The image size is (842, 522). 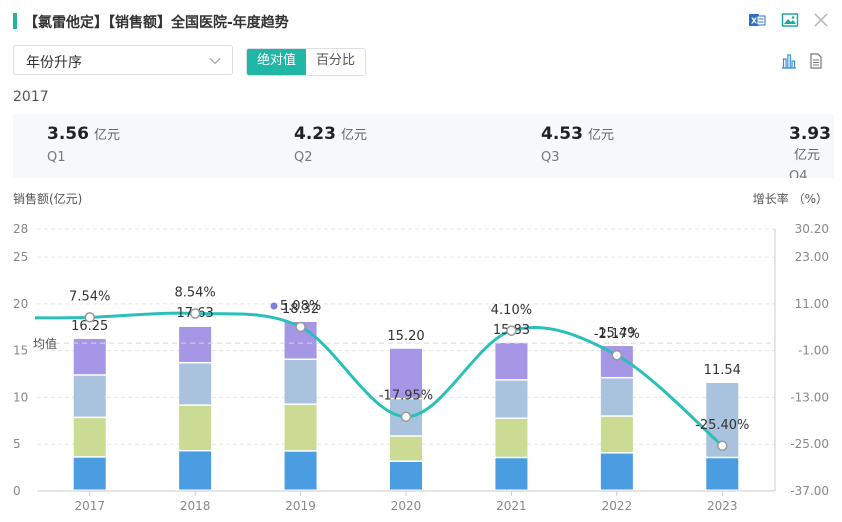 What do you see at coordinates (300, 506) in the screenshot?
I see `x-tick-label: 2019` at bounding box center [300, 506].